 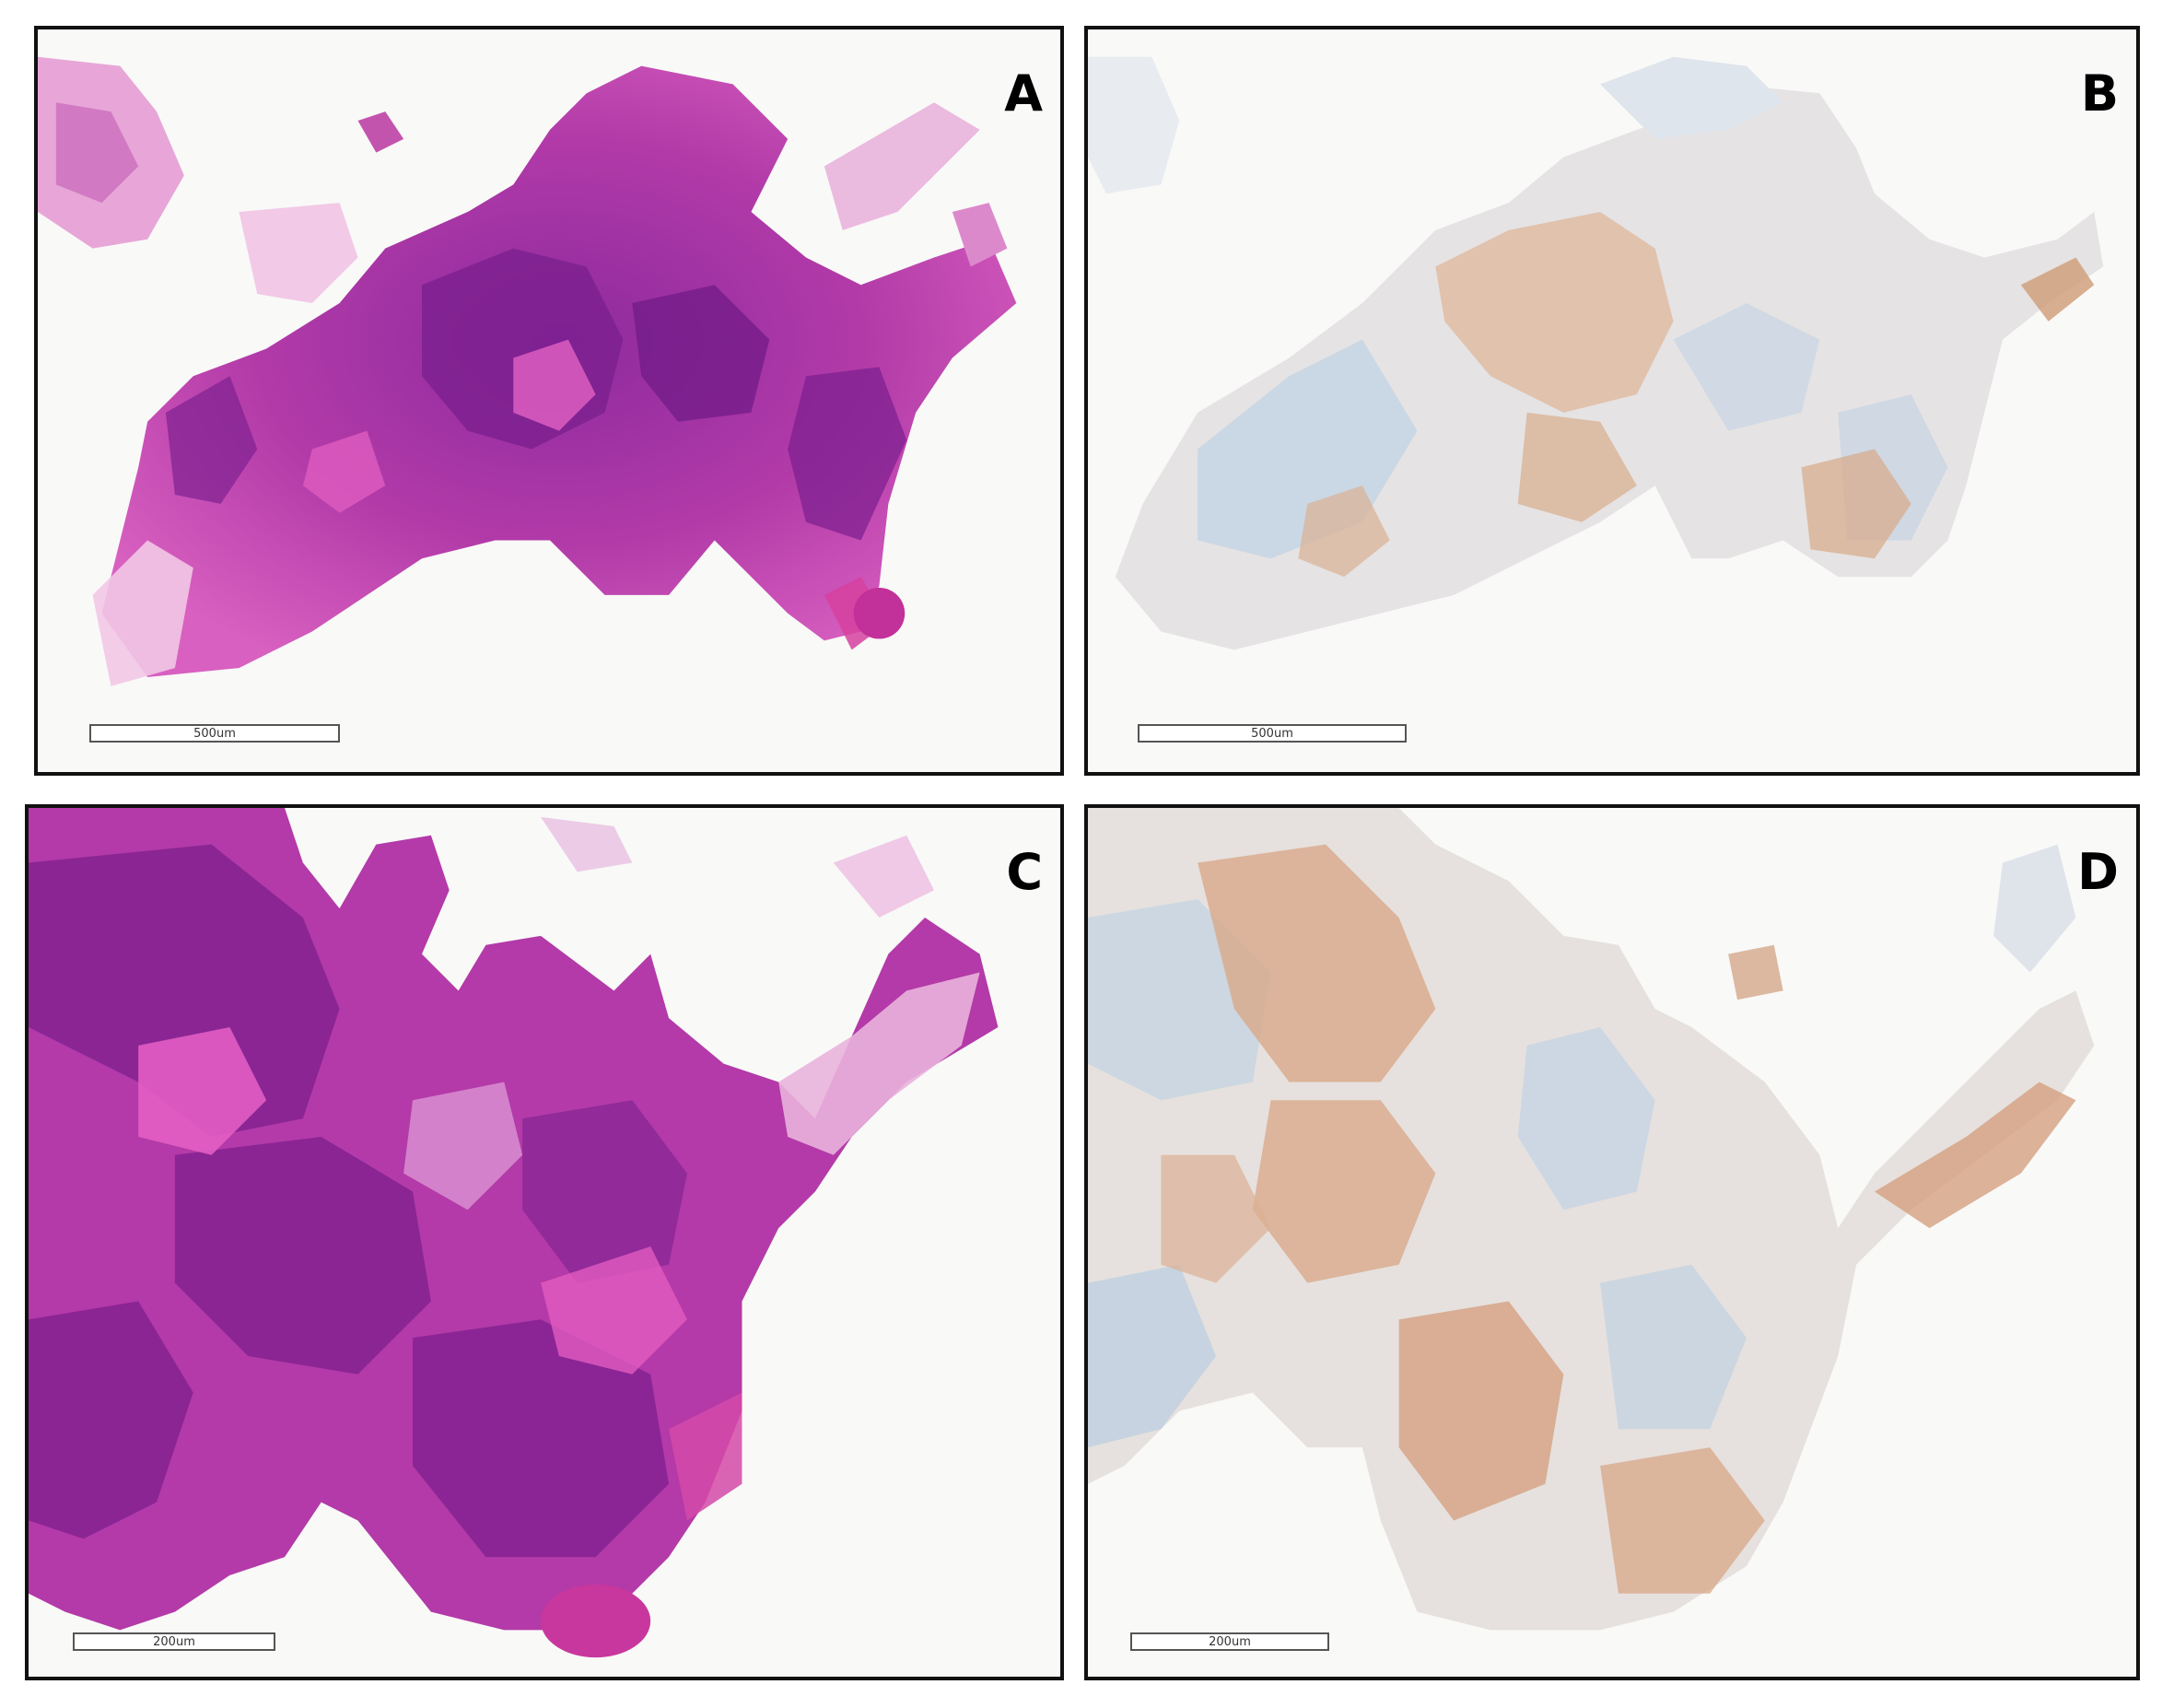 I want to click on panel-label: C, so click(x=1024, y=872).